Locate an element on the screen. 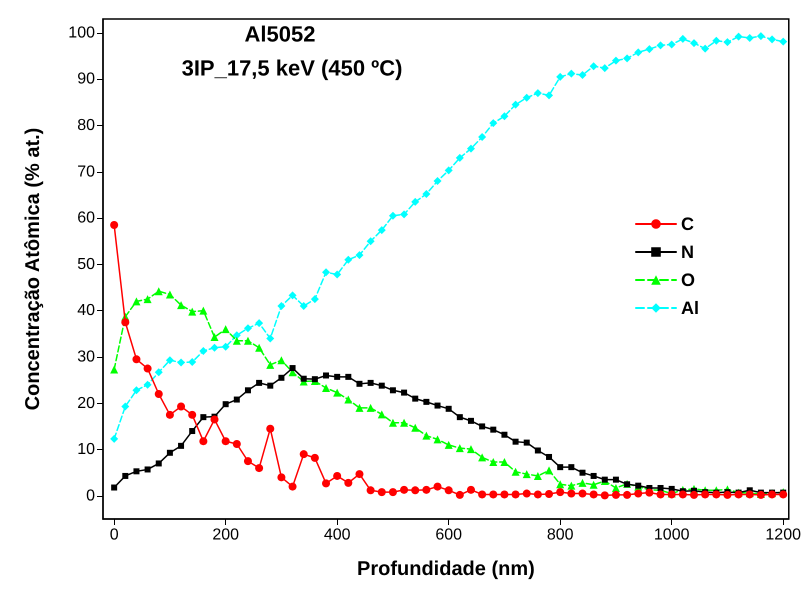  y-tick-label: 30 is located at coordinates (86, 357).